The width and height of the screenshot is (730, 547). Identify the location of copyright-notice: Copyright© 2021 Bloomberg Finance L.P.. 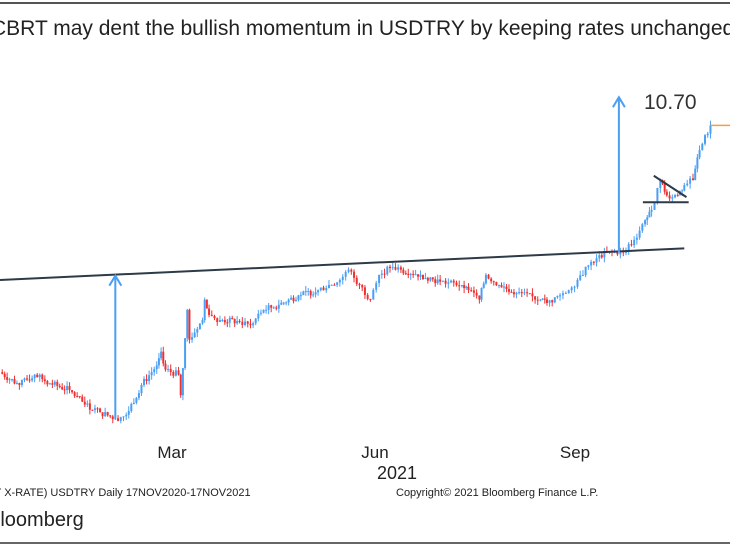
(497, 493).